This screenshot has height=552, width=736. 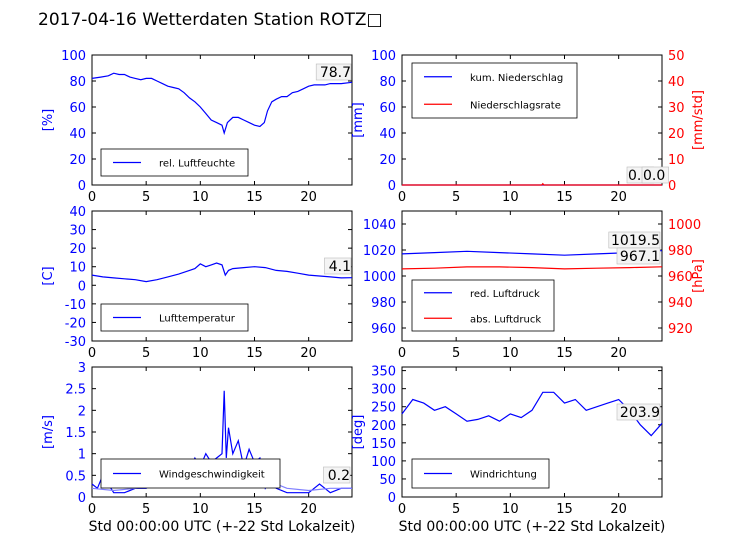 What do you see at coordinates (383, 372) in the screenshot?
I see `y-tick-label: 350` at bounding box center [383, 372].